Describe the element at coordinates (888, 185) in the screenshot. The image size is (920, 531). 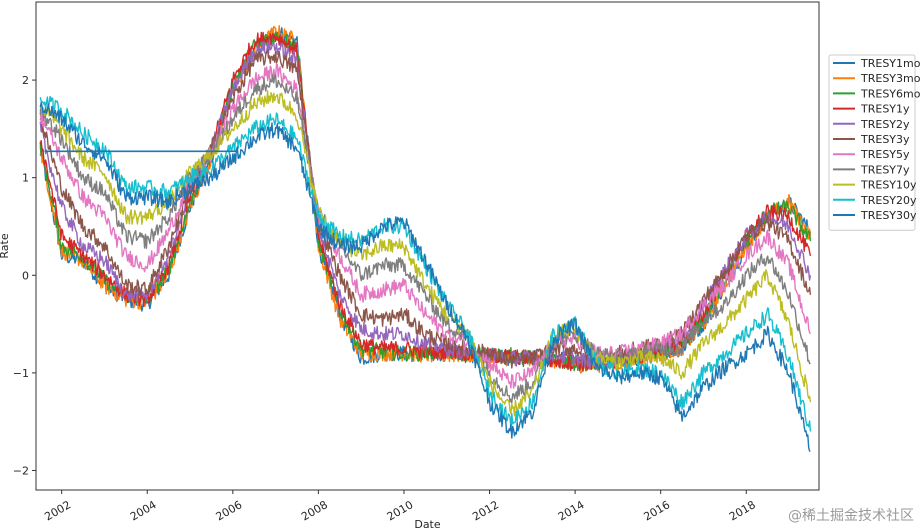
I see `legend-label: TRESY10y` at that location.